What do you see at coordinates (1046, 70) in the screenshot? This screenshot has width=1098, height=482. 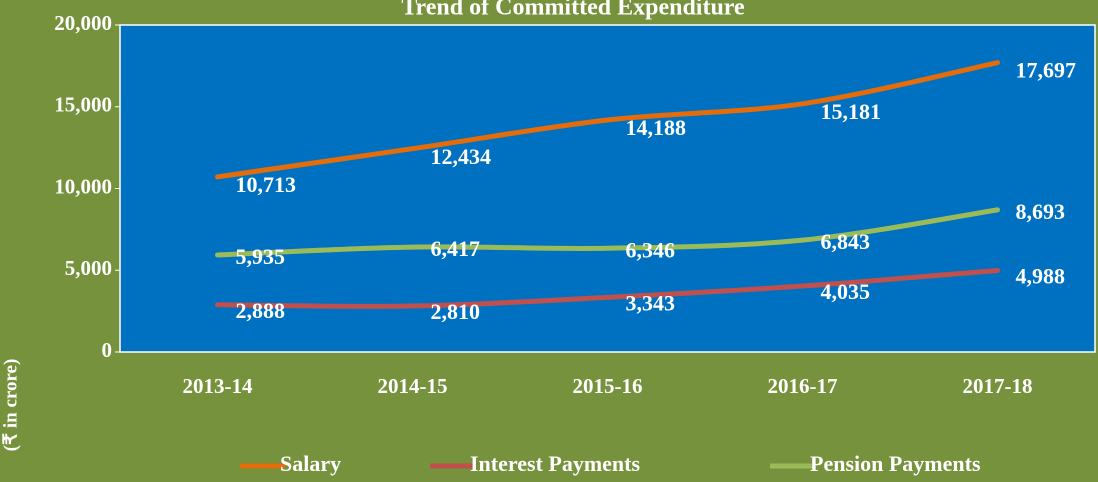 I see `data-label: 17,697` at bounding box center [1046, 70].